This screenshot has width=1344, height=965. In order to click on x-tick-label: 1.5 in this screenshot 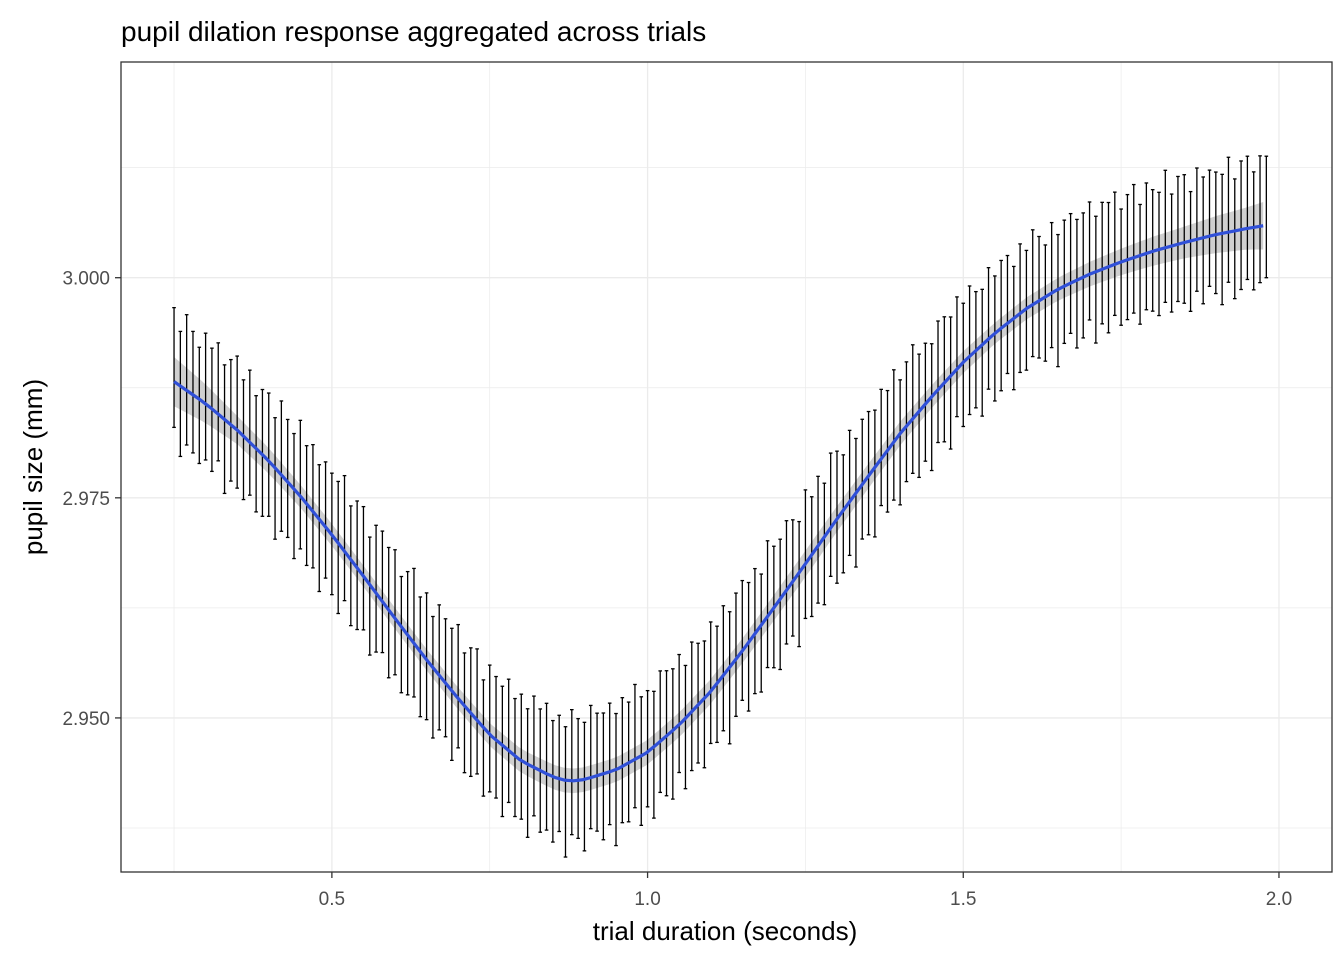, I will do `click(963, 899)`.